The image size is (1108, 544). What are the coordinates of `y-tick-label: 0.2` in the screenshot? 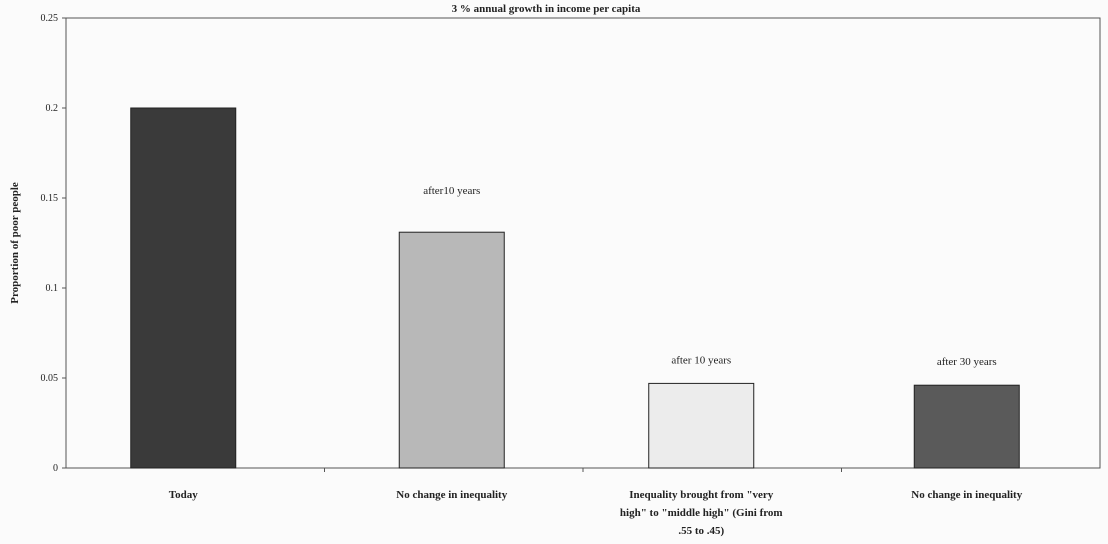 It's located at (52, 108).